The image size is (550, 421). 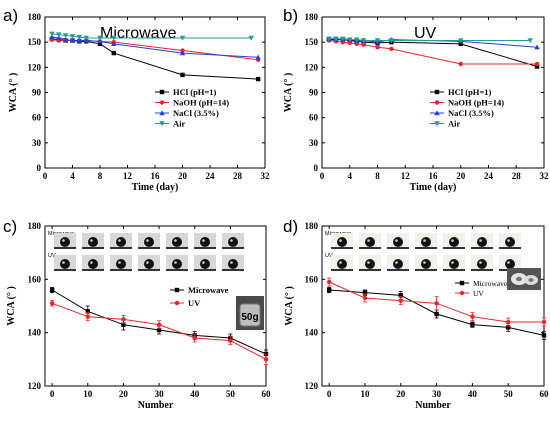 What do you see at coordinates (138, 33) in the screenshot?
I see `panel-title: Microwave` at bounding box center [138, 33].